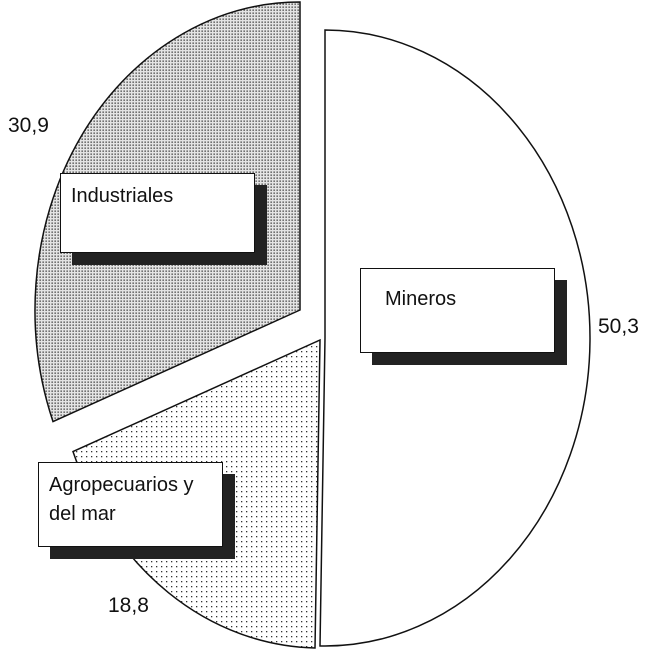 The height and width of the screenshot is (649, 670). I want to click on category-label: Agropecuarios y del mar, so click(130, 504).